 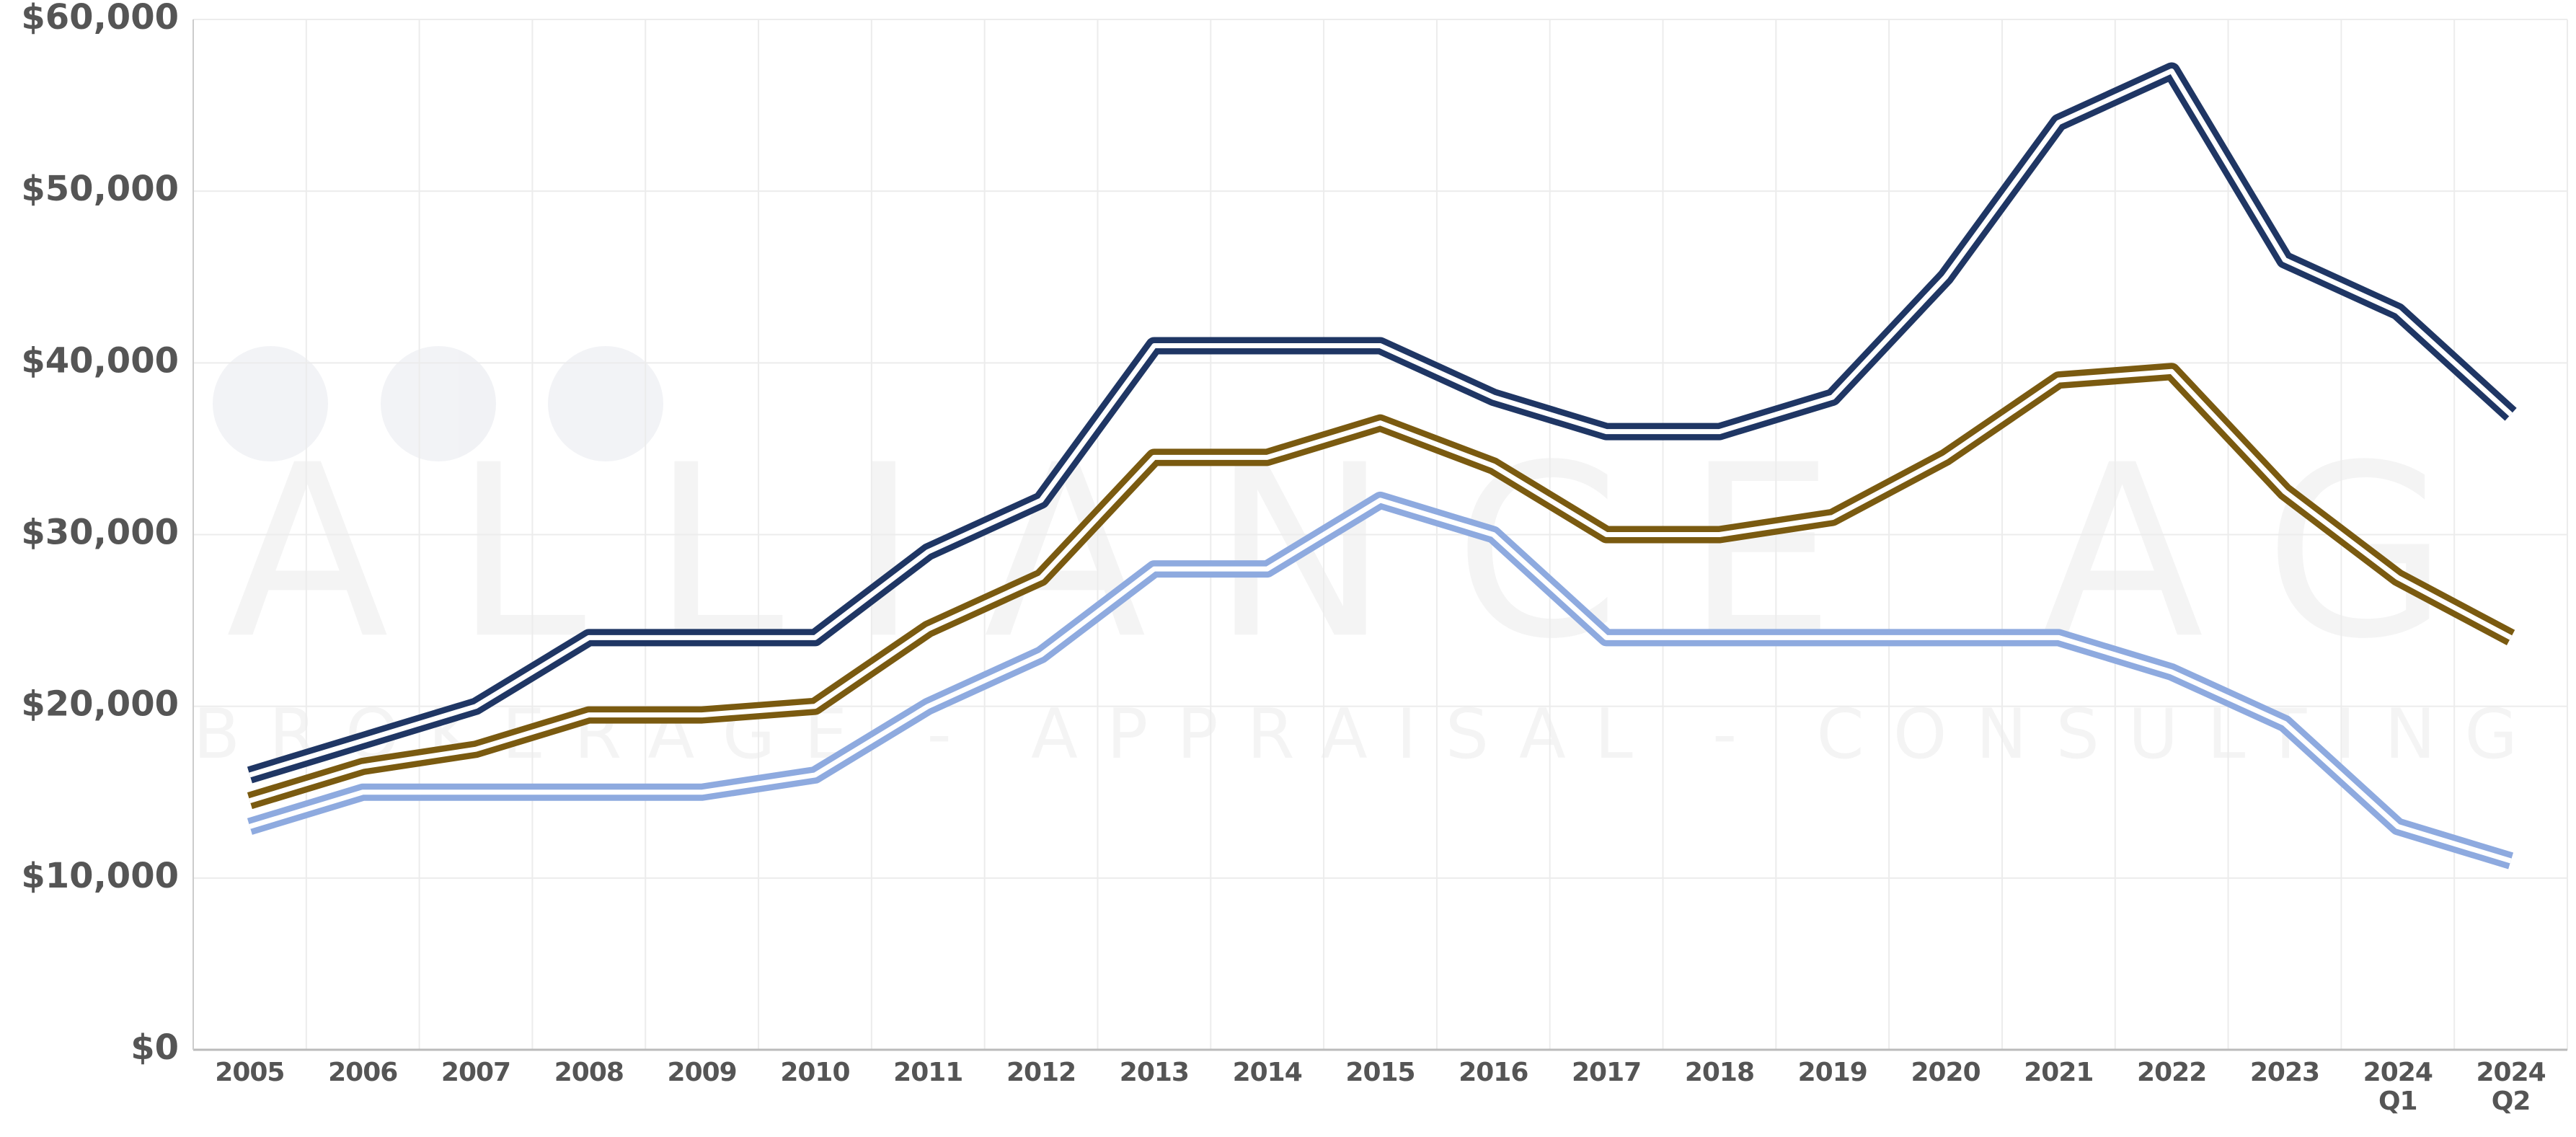 What do you see at coordinates (2284, 1072) in the screenshot?
I see `x-tick-label: 2023` at bounding box center [2284, 1072].